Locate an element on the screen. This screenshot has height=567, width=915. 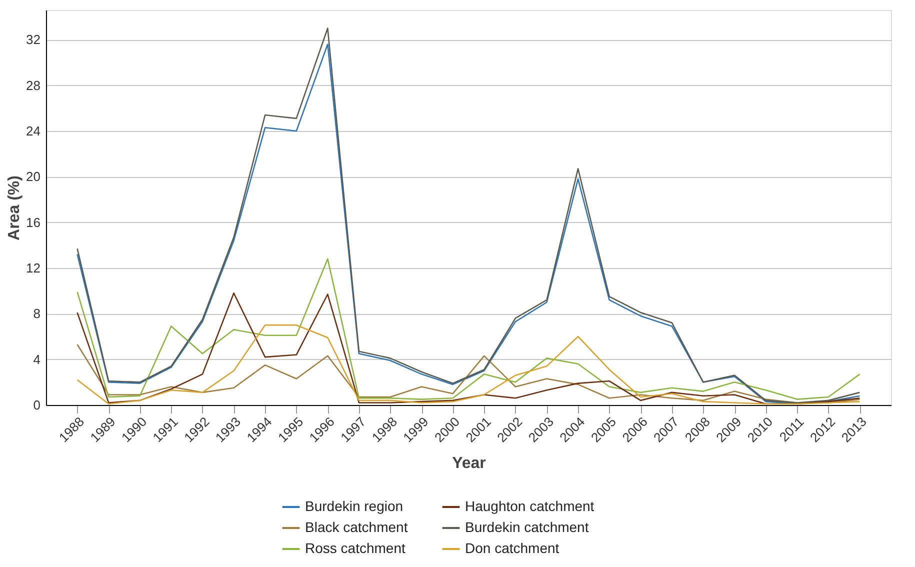
x-axis-title: Year is located at coordinates (469, 463).